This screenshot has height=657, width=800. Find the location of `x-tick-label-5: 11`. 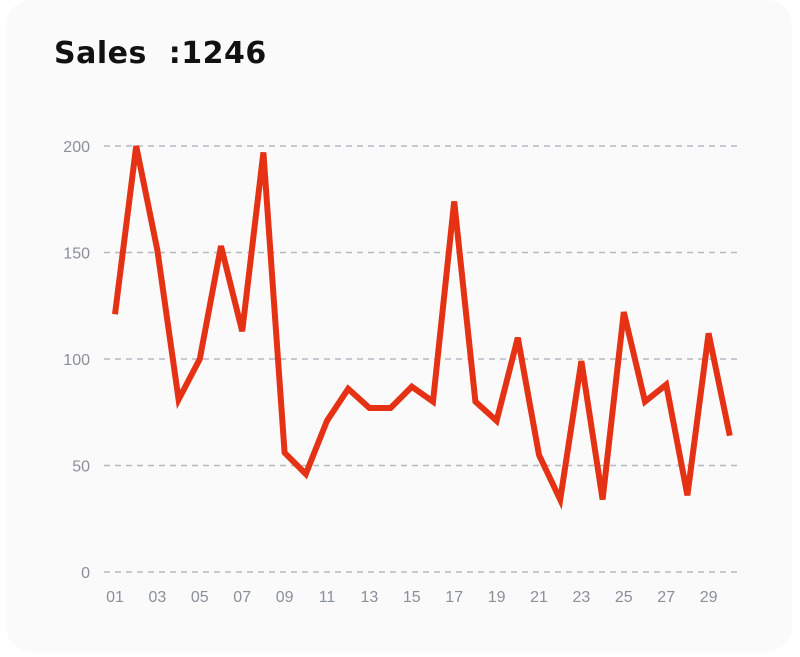

x-tick-label-5: 11 is located at coordinates (327, 597).